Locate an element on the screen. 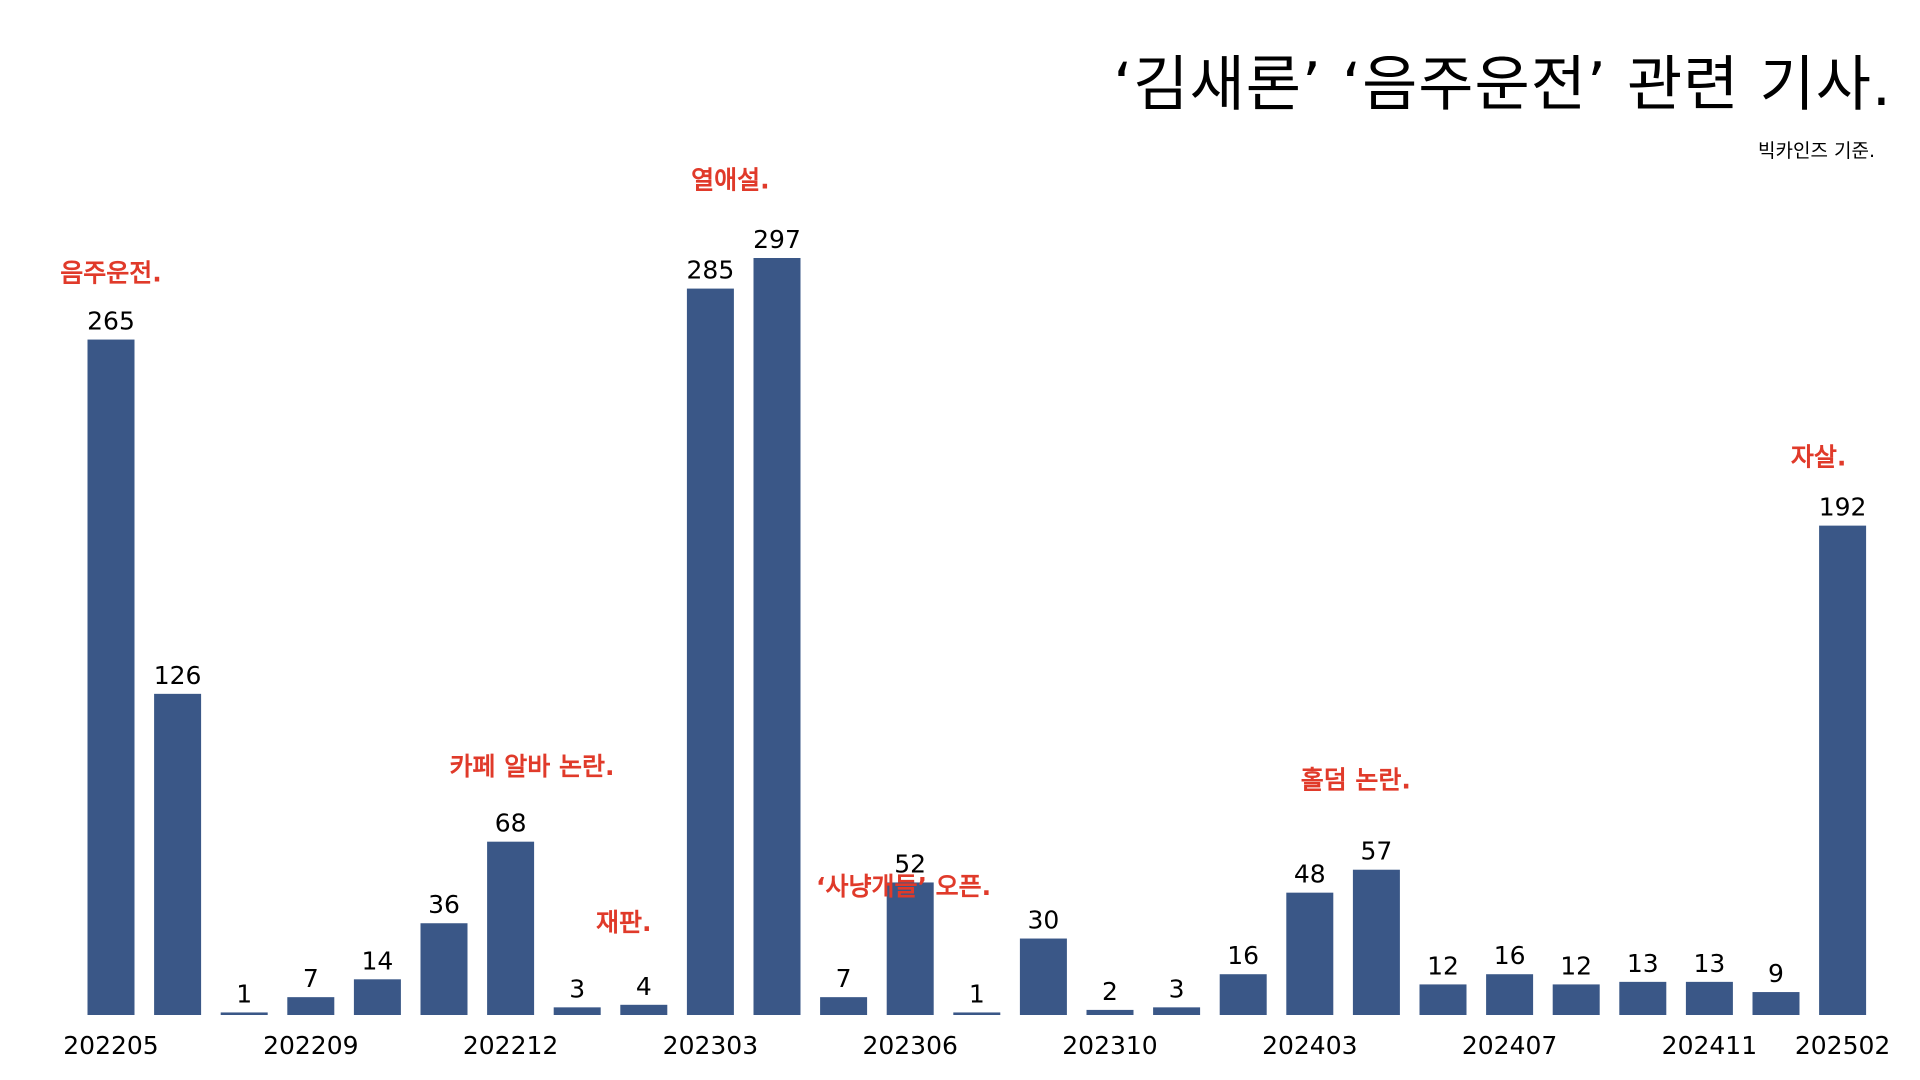 The height and width of the screenshot is (1080, 1920). data-label: 297 is located at coordinates (777, 239).